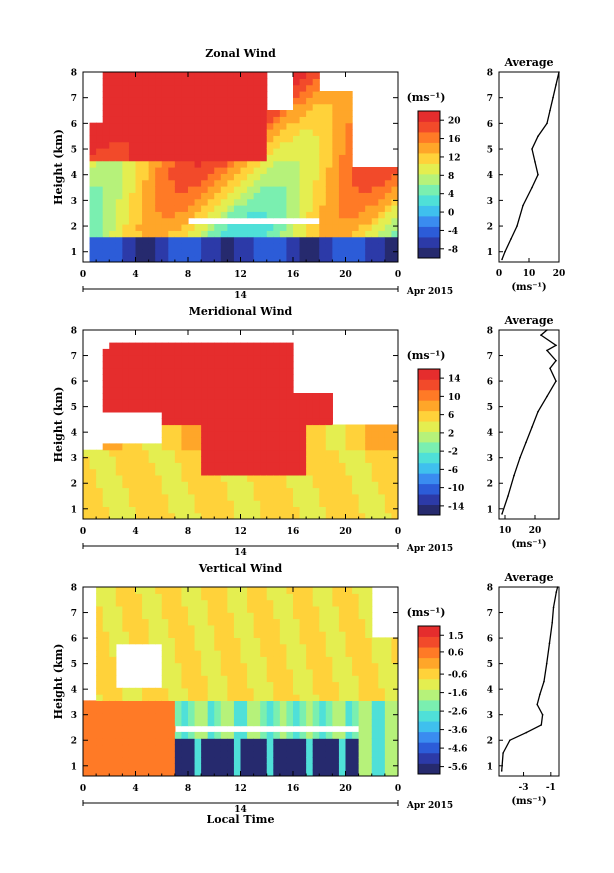 This screenshot has width=614, height=873. I want to click on colorbar-frame, so click(429, 184).